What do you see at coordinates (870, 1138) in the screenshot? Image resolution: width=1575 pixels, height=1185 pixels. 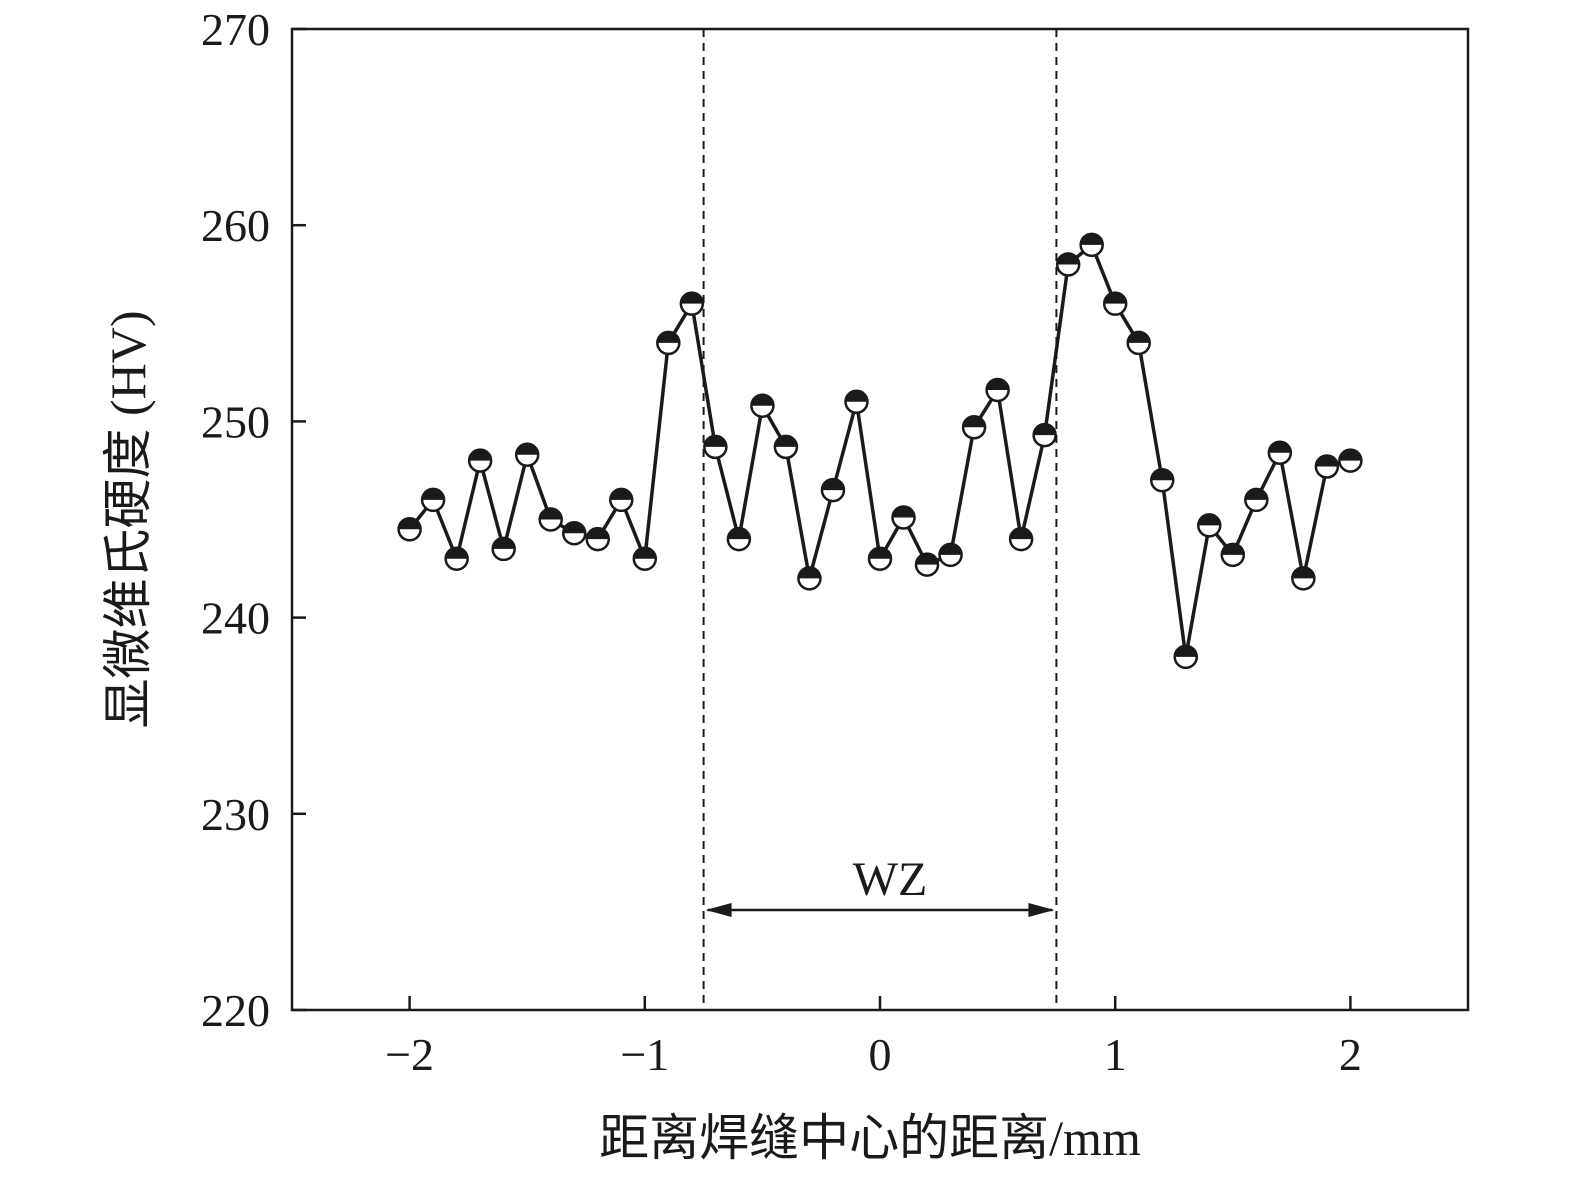 I see `x-axis-title: 距离焊缝中心的距离/mm` at bounding box center [870, 1138].